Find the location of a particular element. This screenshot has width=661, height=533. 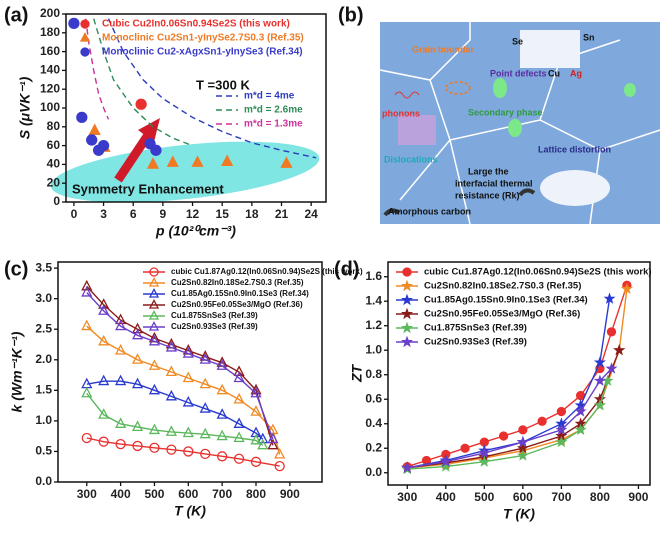

y-tick-label: 0.6 is located at coordinates (373, 398).